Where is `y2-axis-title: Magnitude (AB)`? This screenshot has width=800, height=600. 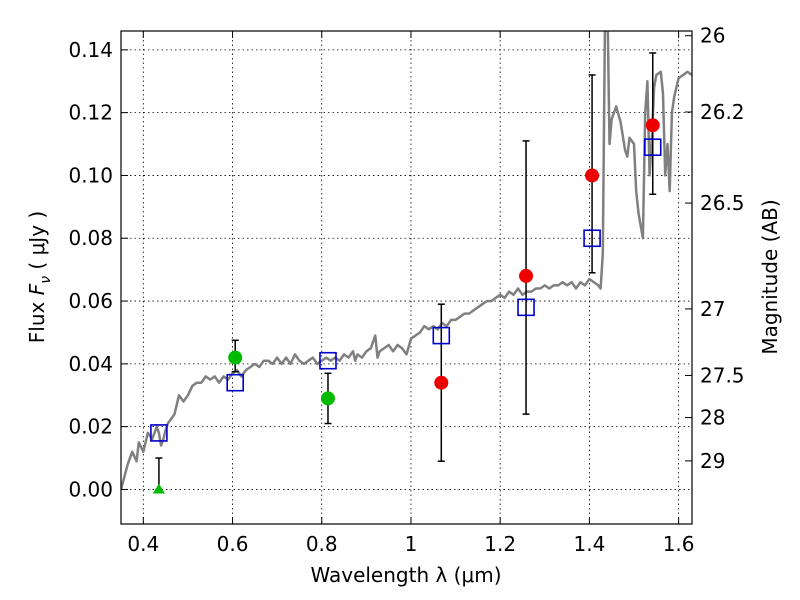 y2-axis-title: Magnitude (AB) is located at coordinates (770, 276).